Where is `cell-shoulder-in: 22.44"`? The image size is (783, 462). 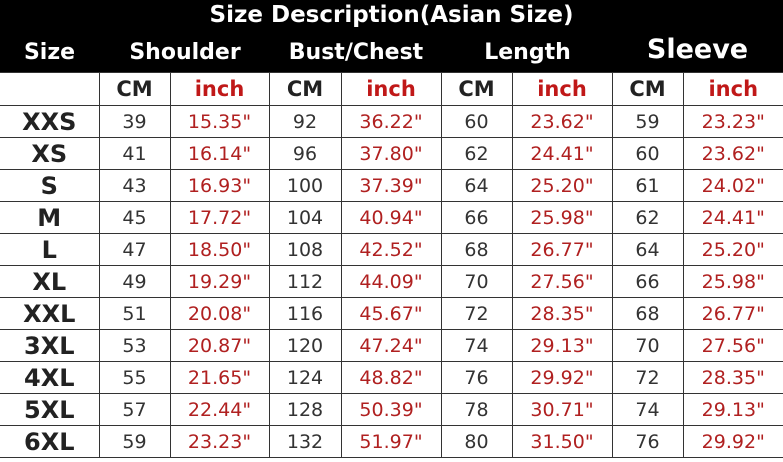
cell-shoulder-in: 22.44" is located at coordinates (219, 409).